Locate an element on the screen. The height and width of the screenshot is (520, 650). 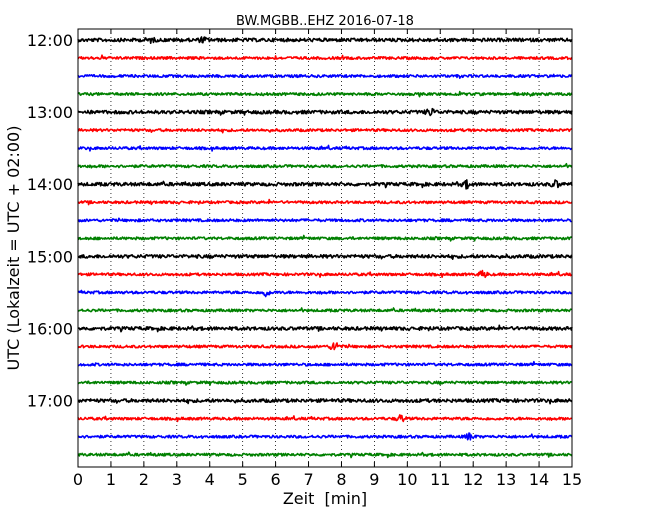
x-tick-label: 8 is located at coordinates (341, 479).